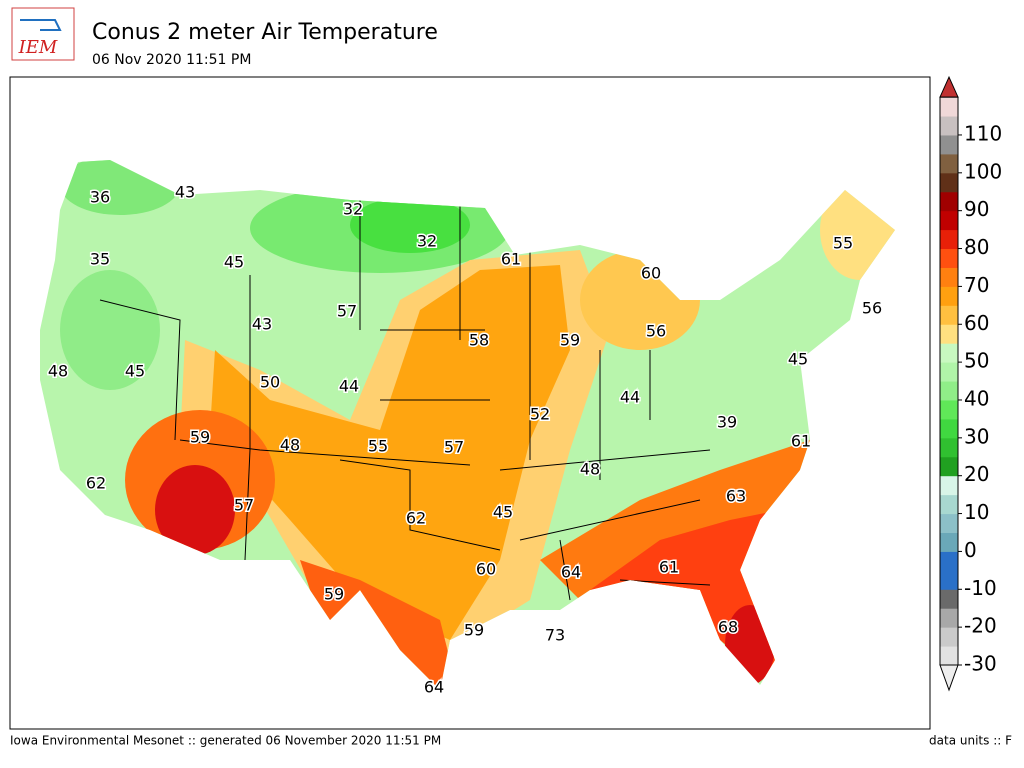 This screenshot has width=1024, height=768. What do you see at coordinates (976, 474) in the screenshot?
I see `colorbar-tick-label: 20` at bounding box center [976, 474].